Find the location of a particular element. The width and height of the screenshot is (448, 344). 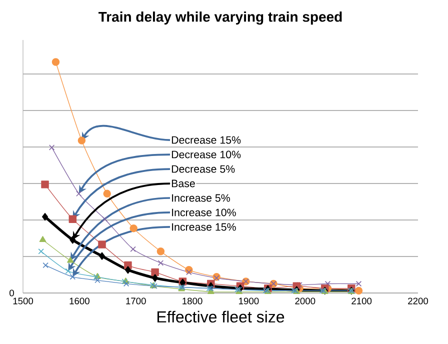

x-axis-title: Effective fleet size is located at coordinates (220, 316).